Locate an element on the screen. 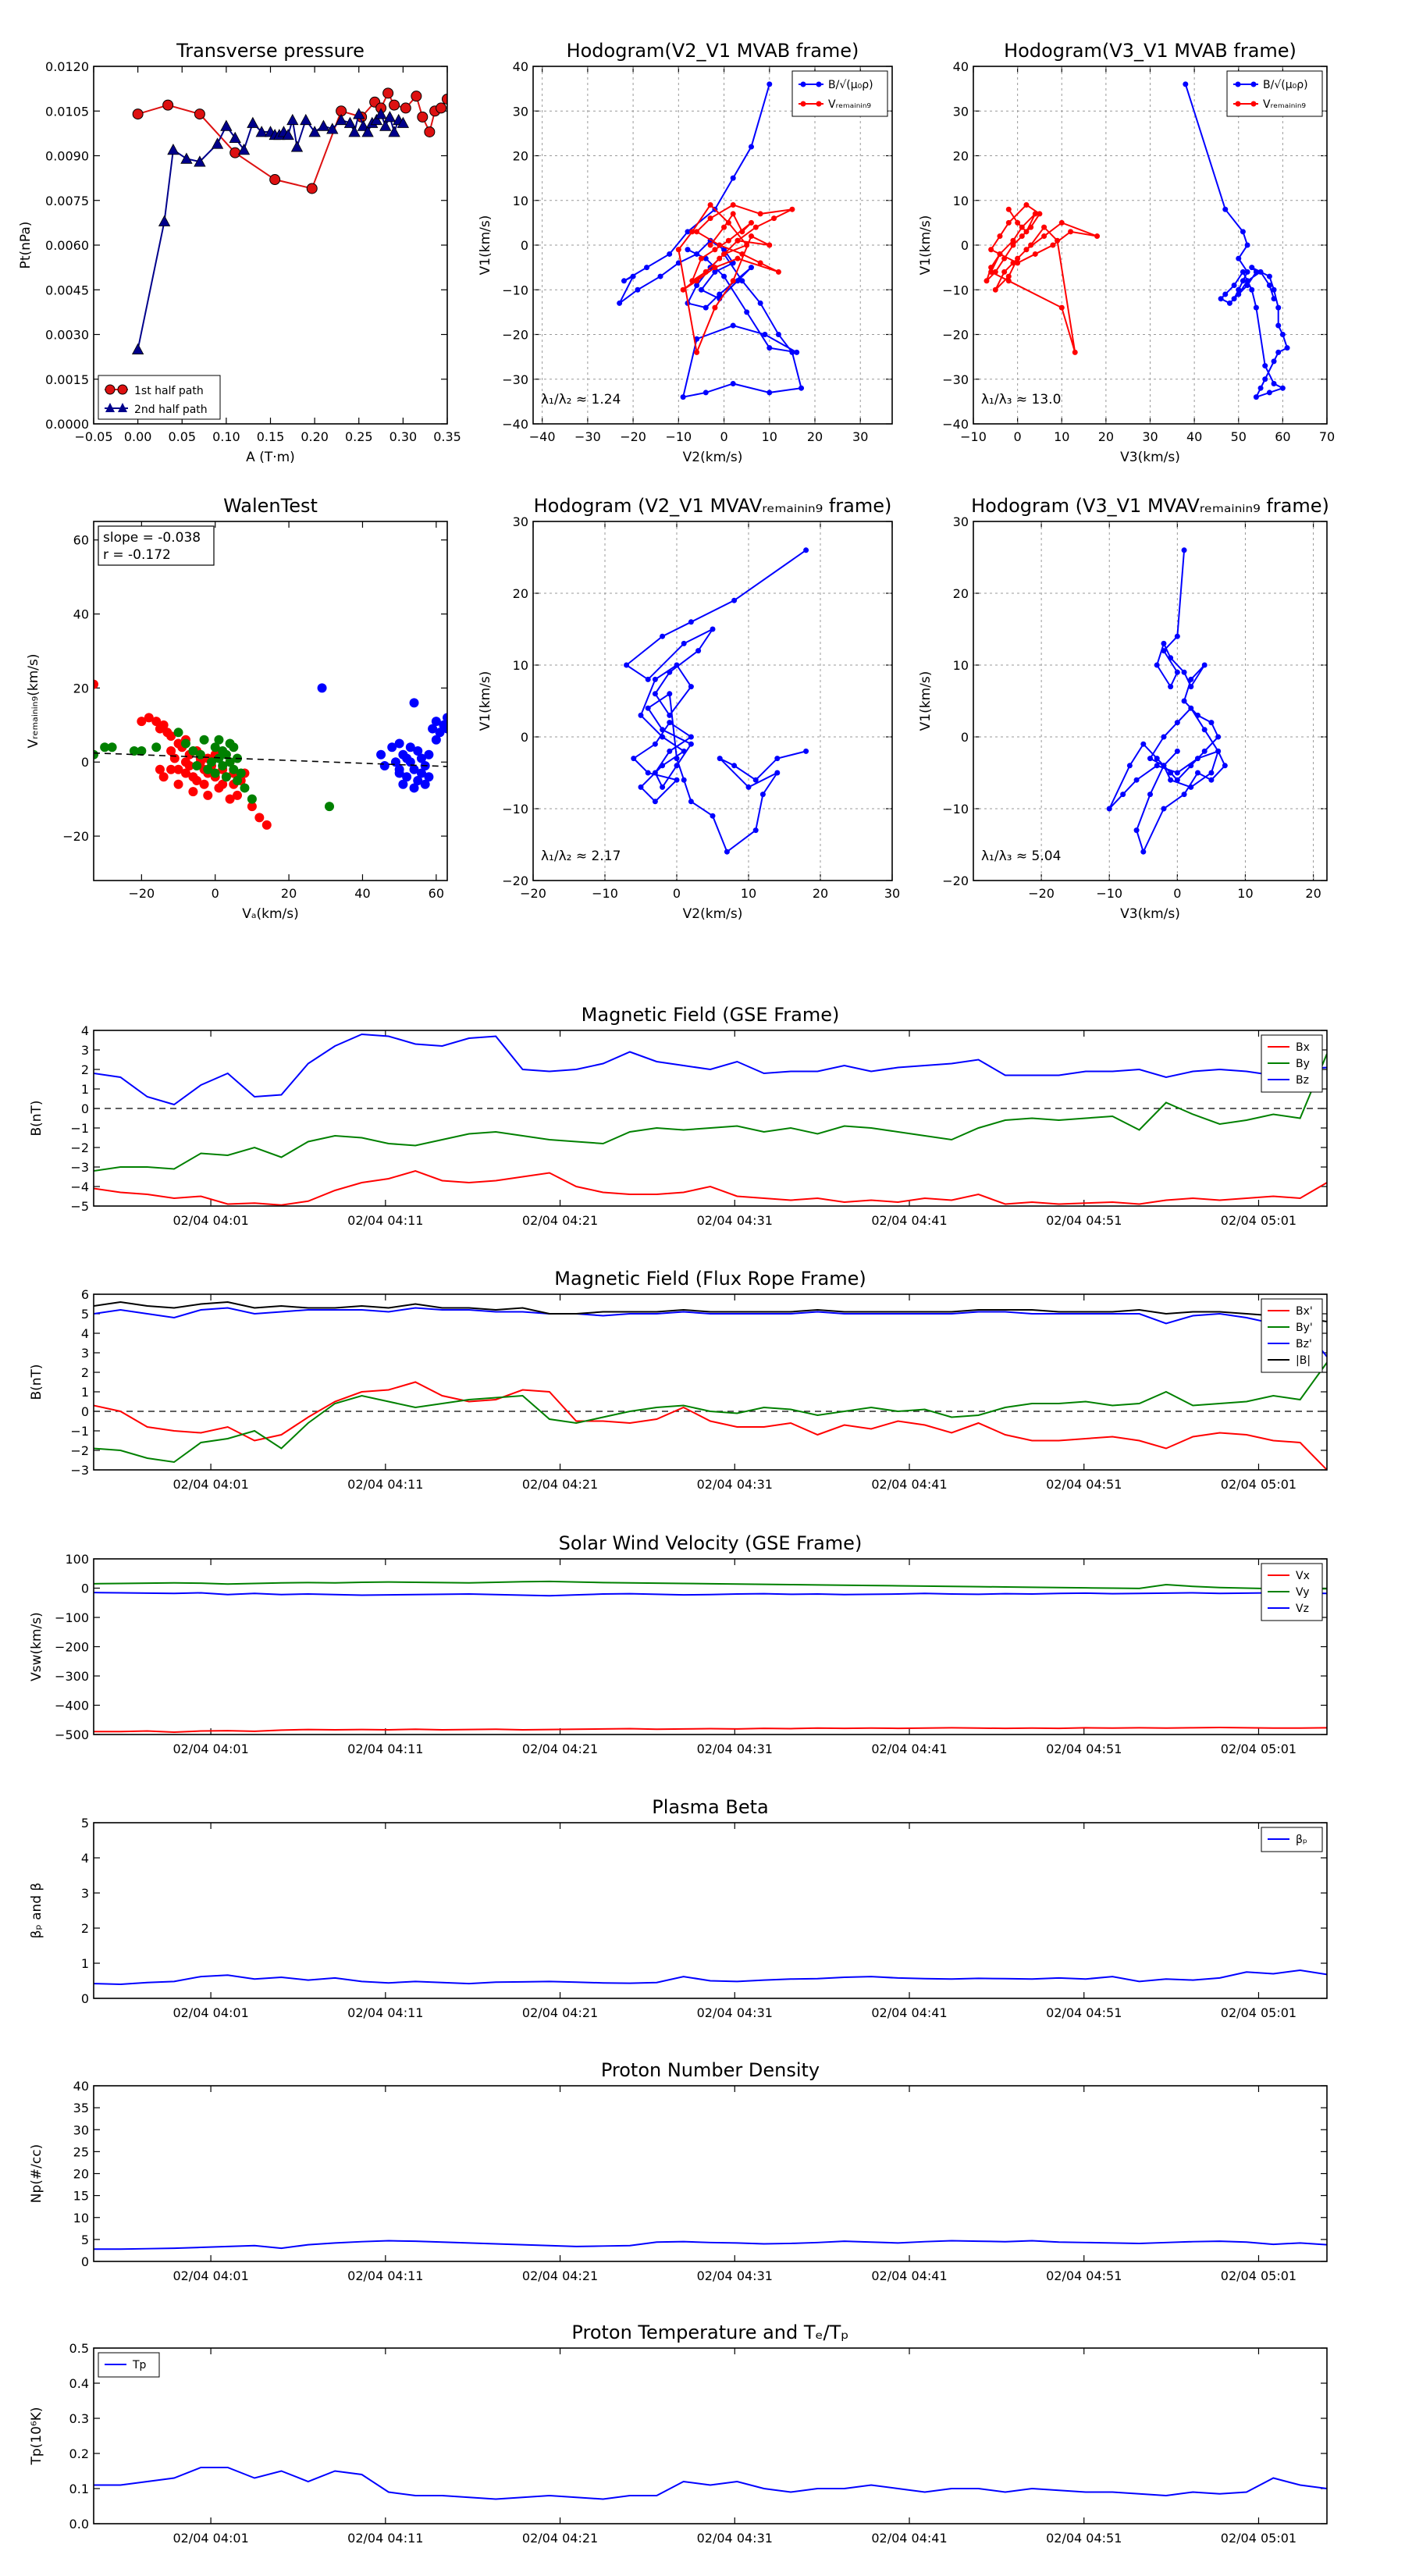  y-axis-label: V1(km/s) is located at coordinates (926, 245).